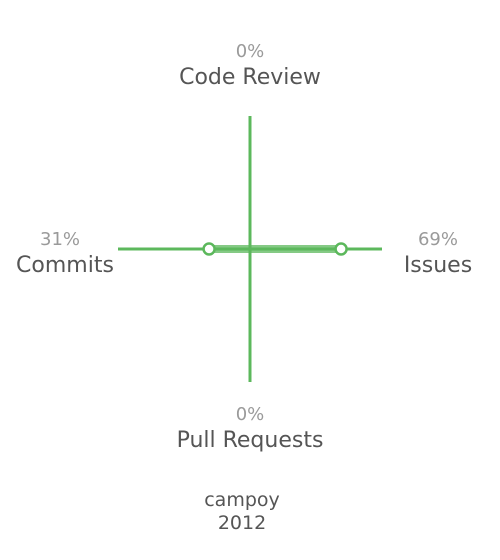 This screenshot has height=560, width=500. What do you see at coordinates (250, 414) in the screenshot?
I see `pull-requests-percent: 0%` at bounding box center [250, 414].